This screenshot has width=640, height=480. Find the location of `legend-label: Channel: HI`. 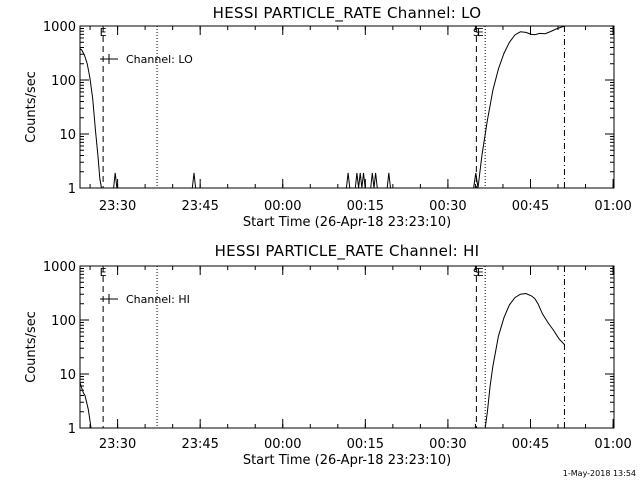

legend-label: Channel: HI is located at coordinates (158, 299).